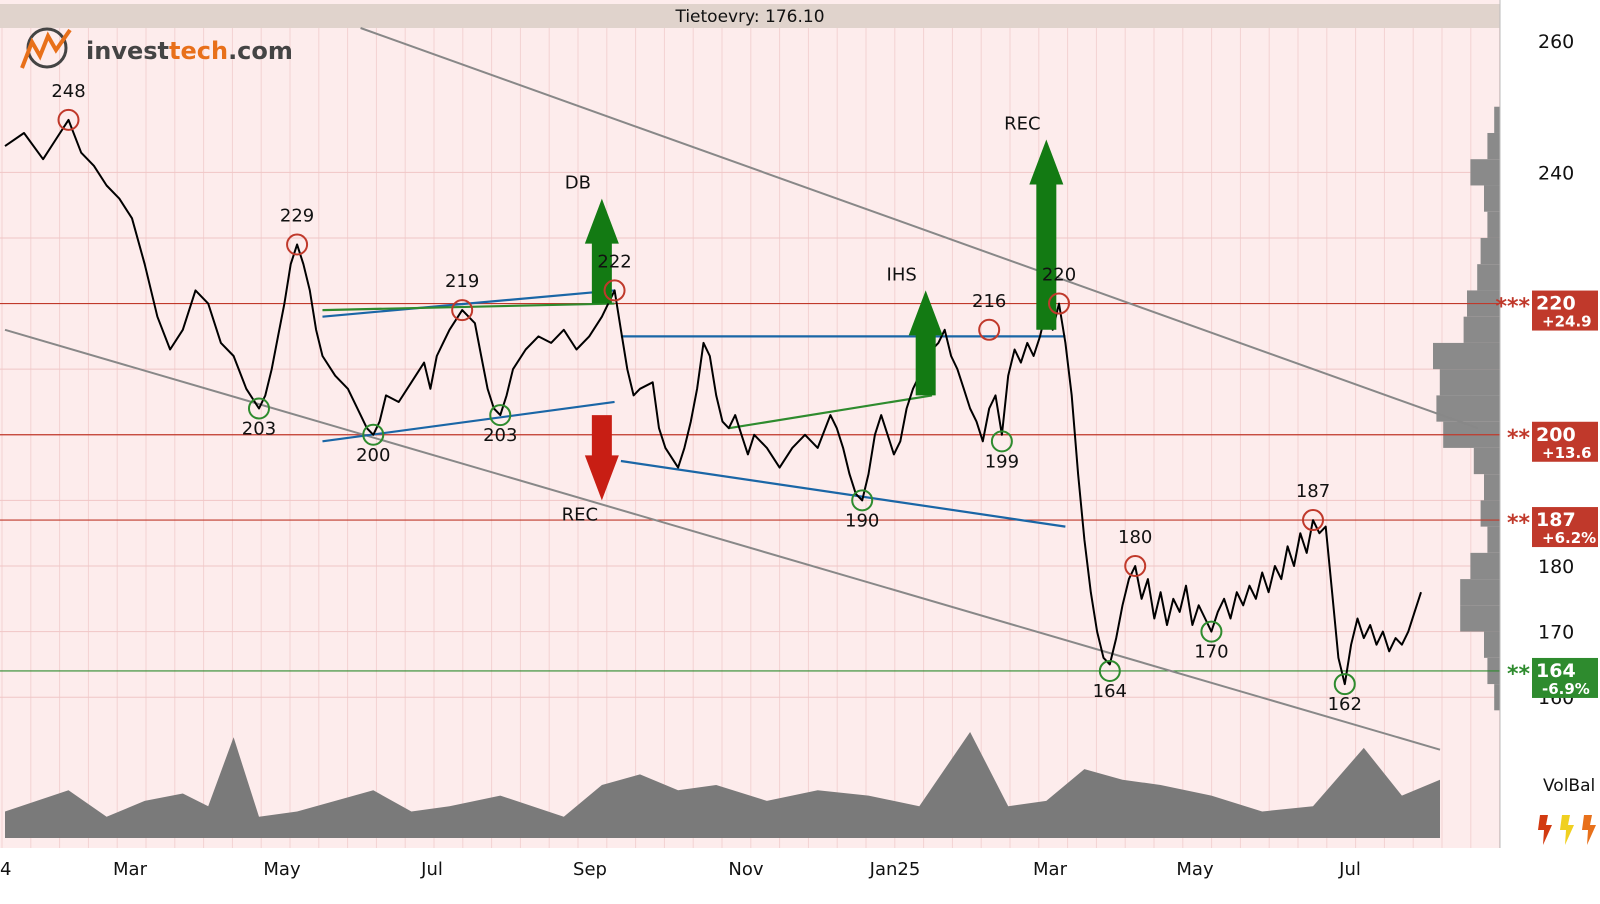  What do you see at coordinates (1556, 520) in the screenshot?
I see `level-value: 187` at bounding box center [1556, 520].